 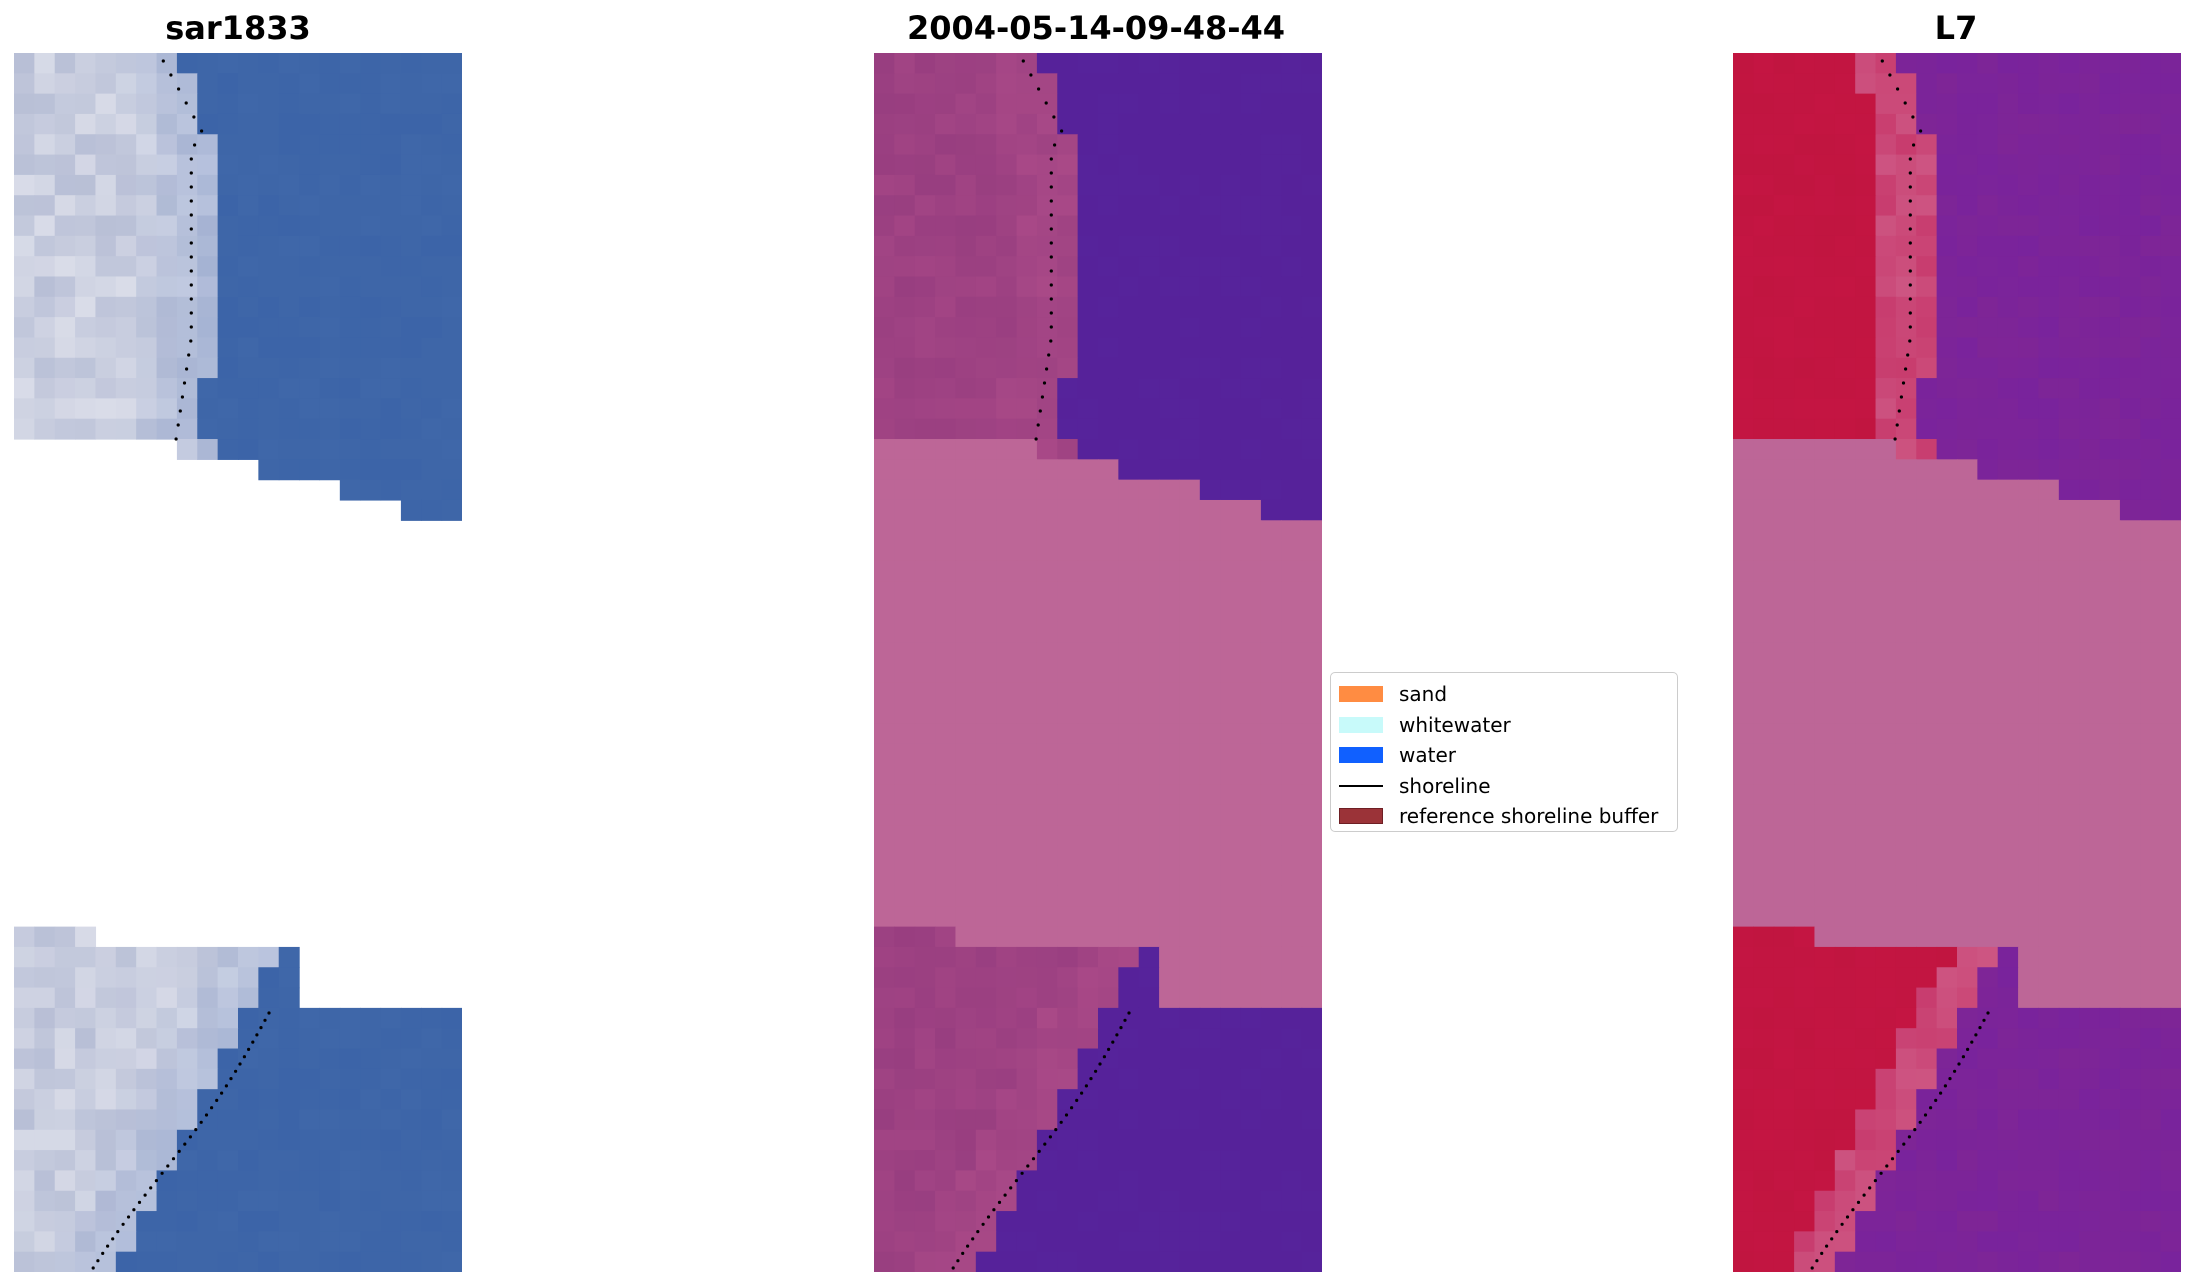 I want to click on shoreline-line-icon, so click(x=1361, y=785).